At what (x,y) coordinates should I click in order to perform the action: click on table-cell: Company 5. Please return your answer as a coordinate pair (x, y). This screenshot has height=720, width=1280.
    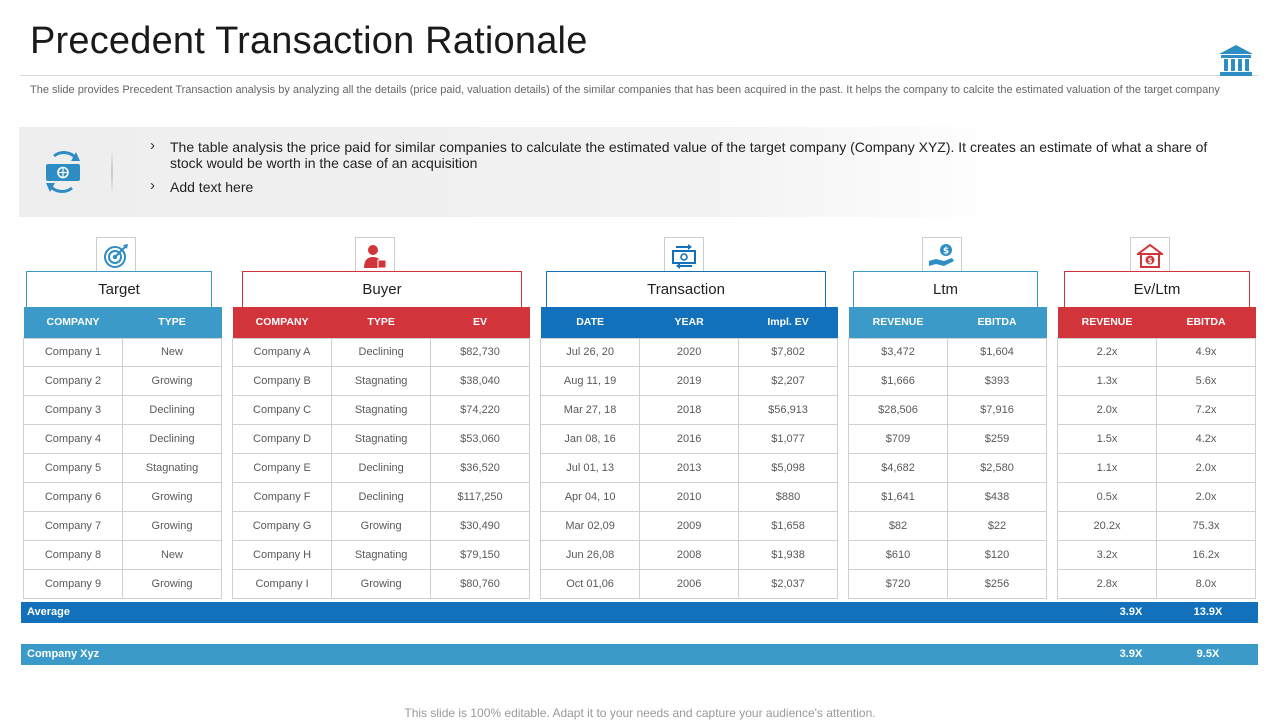
    Looking at the image, I should click on (73, 468).